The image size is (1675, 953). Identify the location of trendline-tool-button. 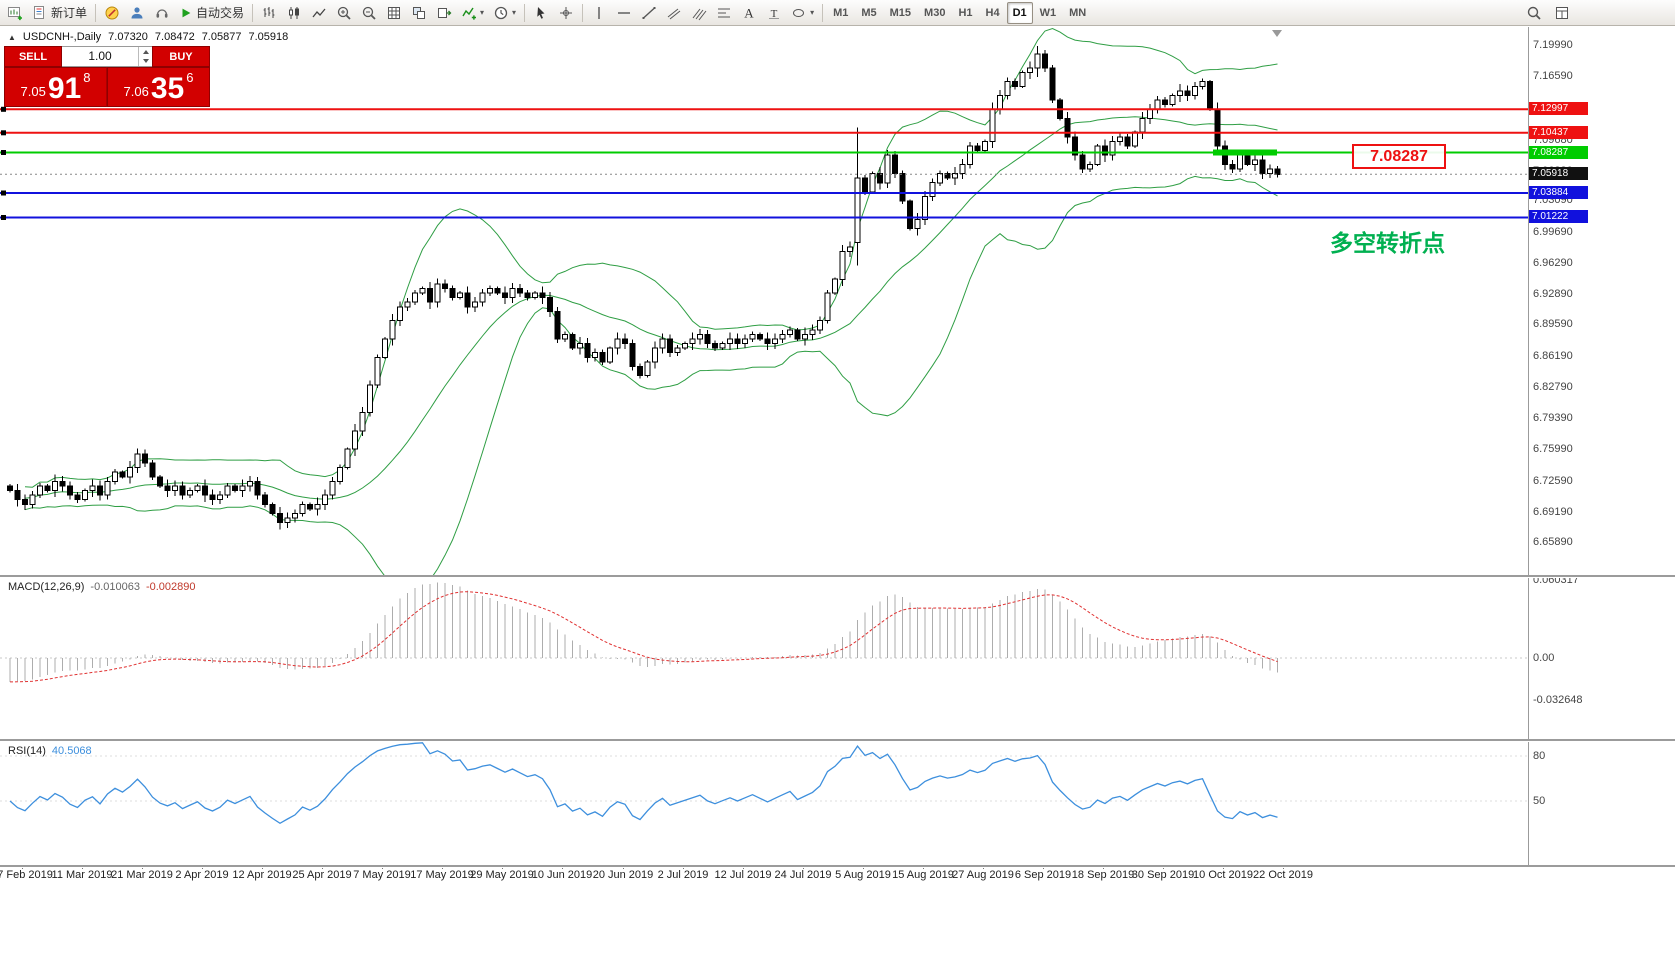
(649, 13).